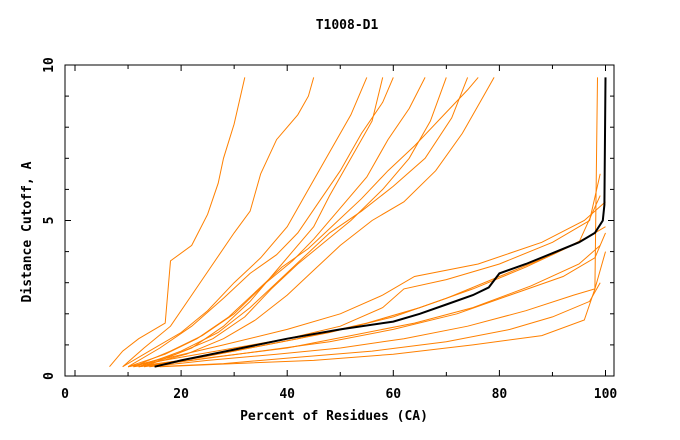 This screenshot has height=440, width=680. Describe the element at coordinates (27, 231) in the screenshot. I see `y-axis-label: Distance Cutoff, A` at that location.